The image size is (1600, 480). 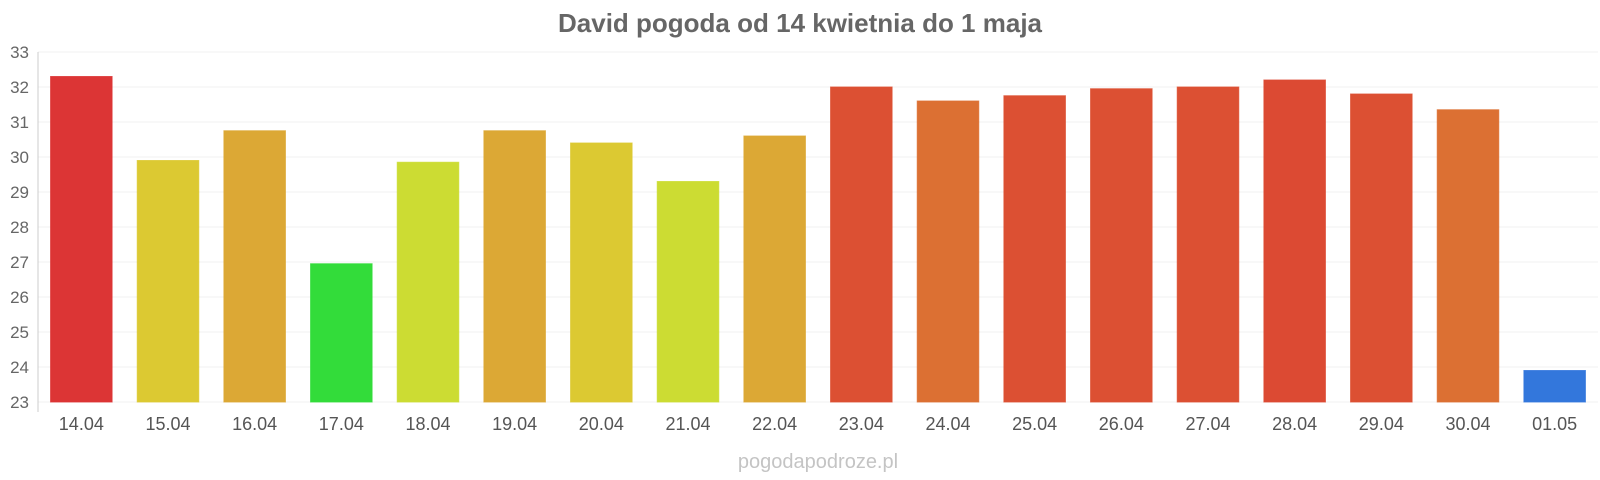 What do you see at coordinates (1121, 424) in the screenshot?
I see `x-tick-label: 26.04` at bounding box center [1121, 424].